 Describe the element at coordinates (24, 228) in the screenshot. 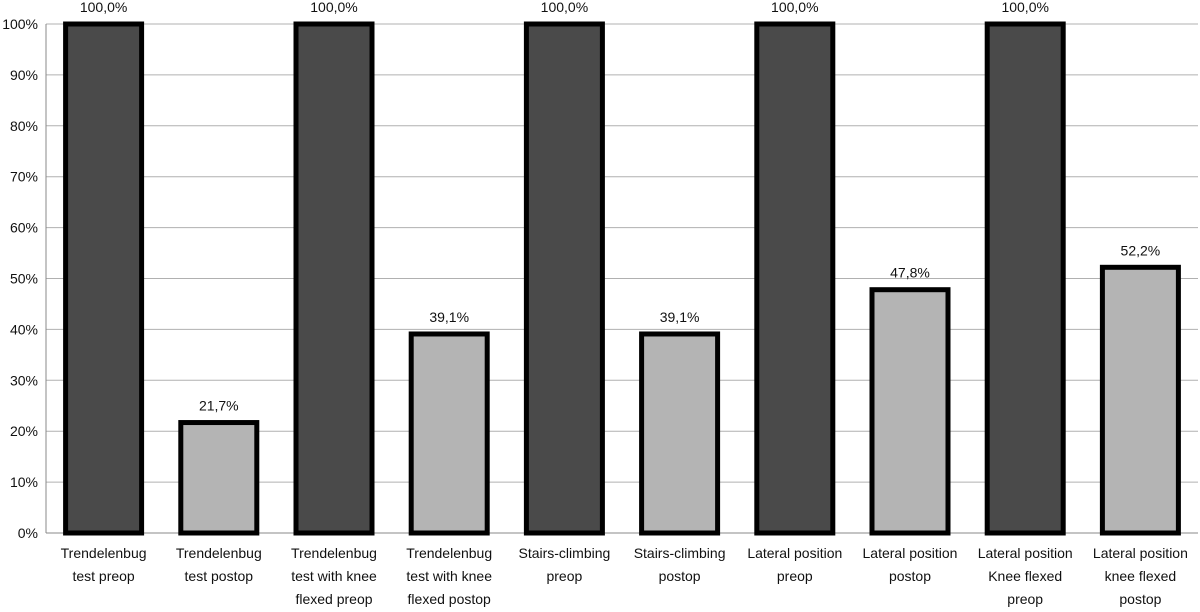

I see `y-tick-label: 60%` at that location.